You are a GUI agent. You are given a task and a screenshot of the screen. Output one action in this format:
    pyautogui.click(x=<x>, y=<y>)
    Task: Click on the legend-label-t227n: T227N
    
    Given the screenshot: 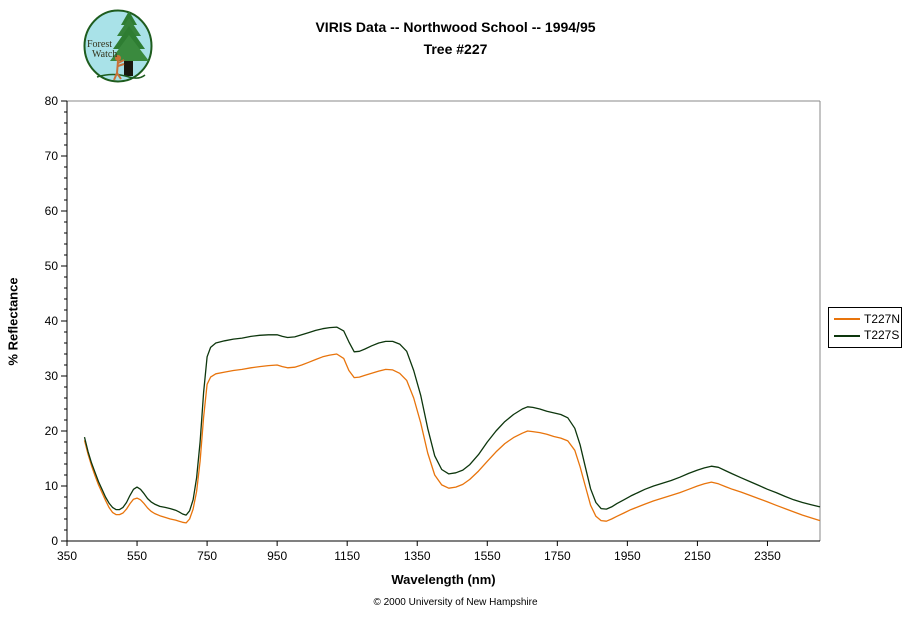 What is the action you would take?
    pyautogui.click(x=882, y=318)
    